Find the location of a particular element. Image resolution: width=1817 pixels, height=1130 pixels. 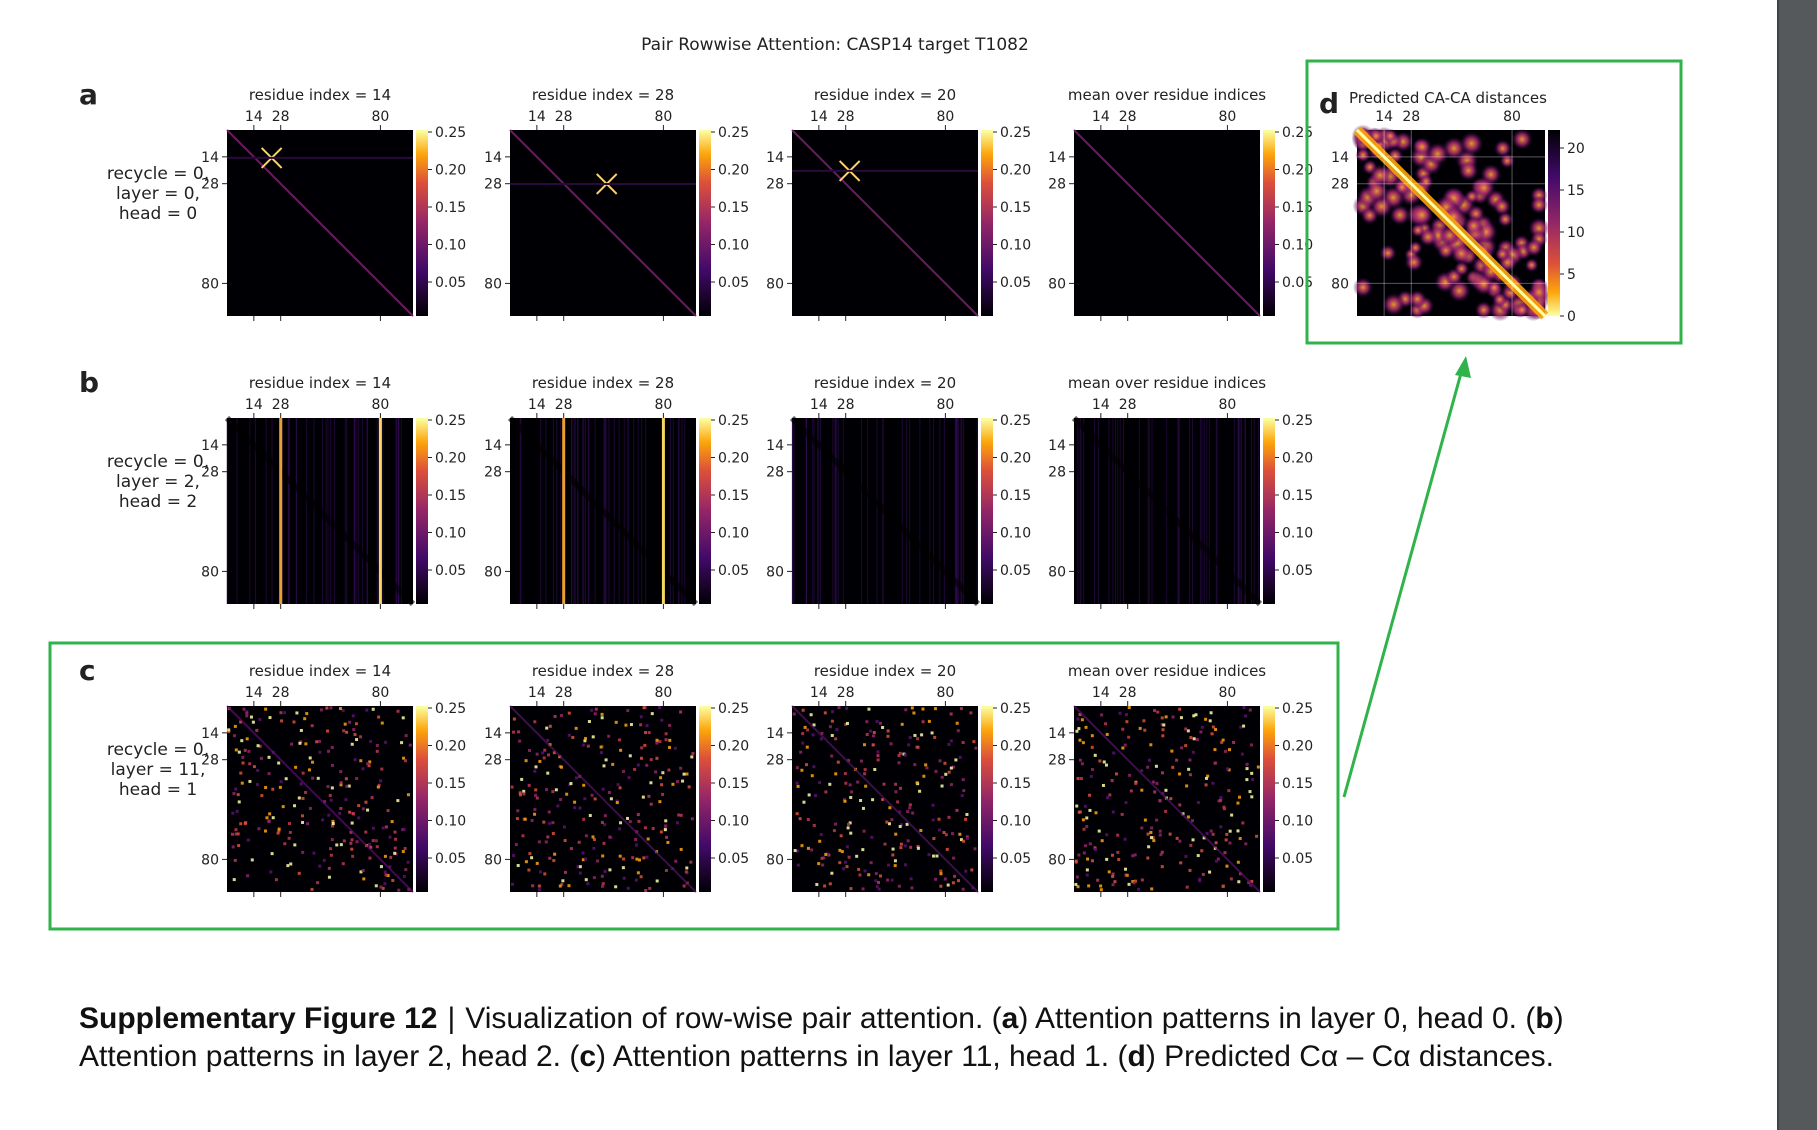

colorbar is located at coordinates (987, 511).